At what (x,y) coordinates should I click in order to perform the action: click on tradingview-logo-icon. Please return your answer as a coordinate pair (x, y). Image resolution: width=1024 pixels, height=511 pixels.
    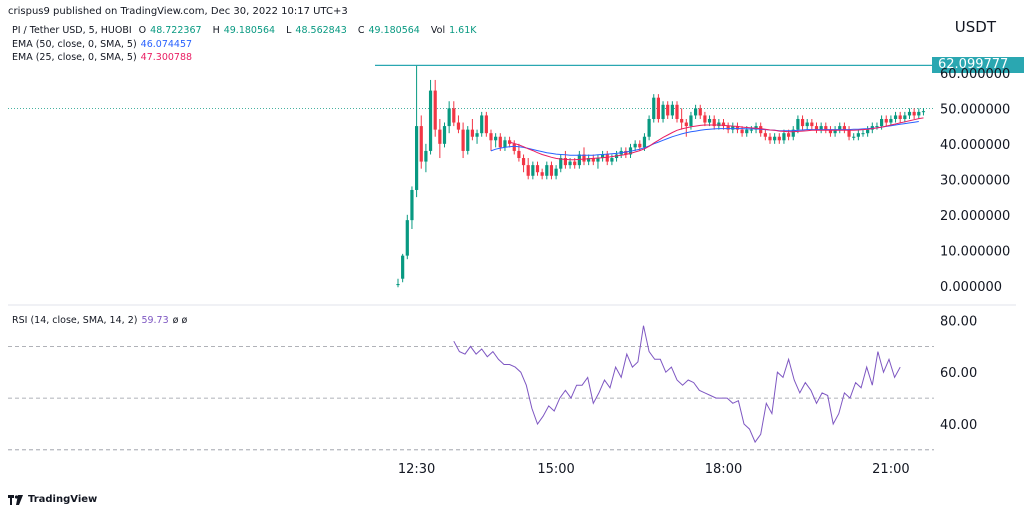
    Looking at the image, I should click on (16, 499).